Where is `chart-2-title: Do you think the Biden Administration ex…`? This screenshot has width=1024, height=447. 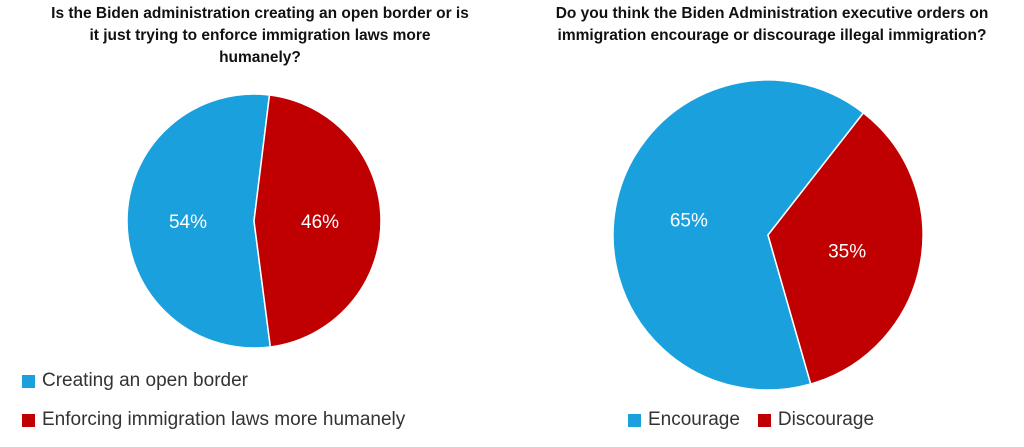 chart-2-title: Do you think the Biden Administration ex… is located at coordinates (772, 25).